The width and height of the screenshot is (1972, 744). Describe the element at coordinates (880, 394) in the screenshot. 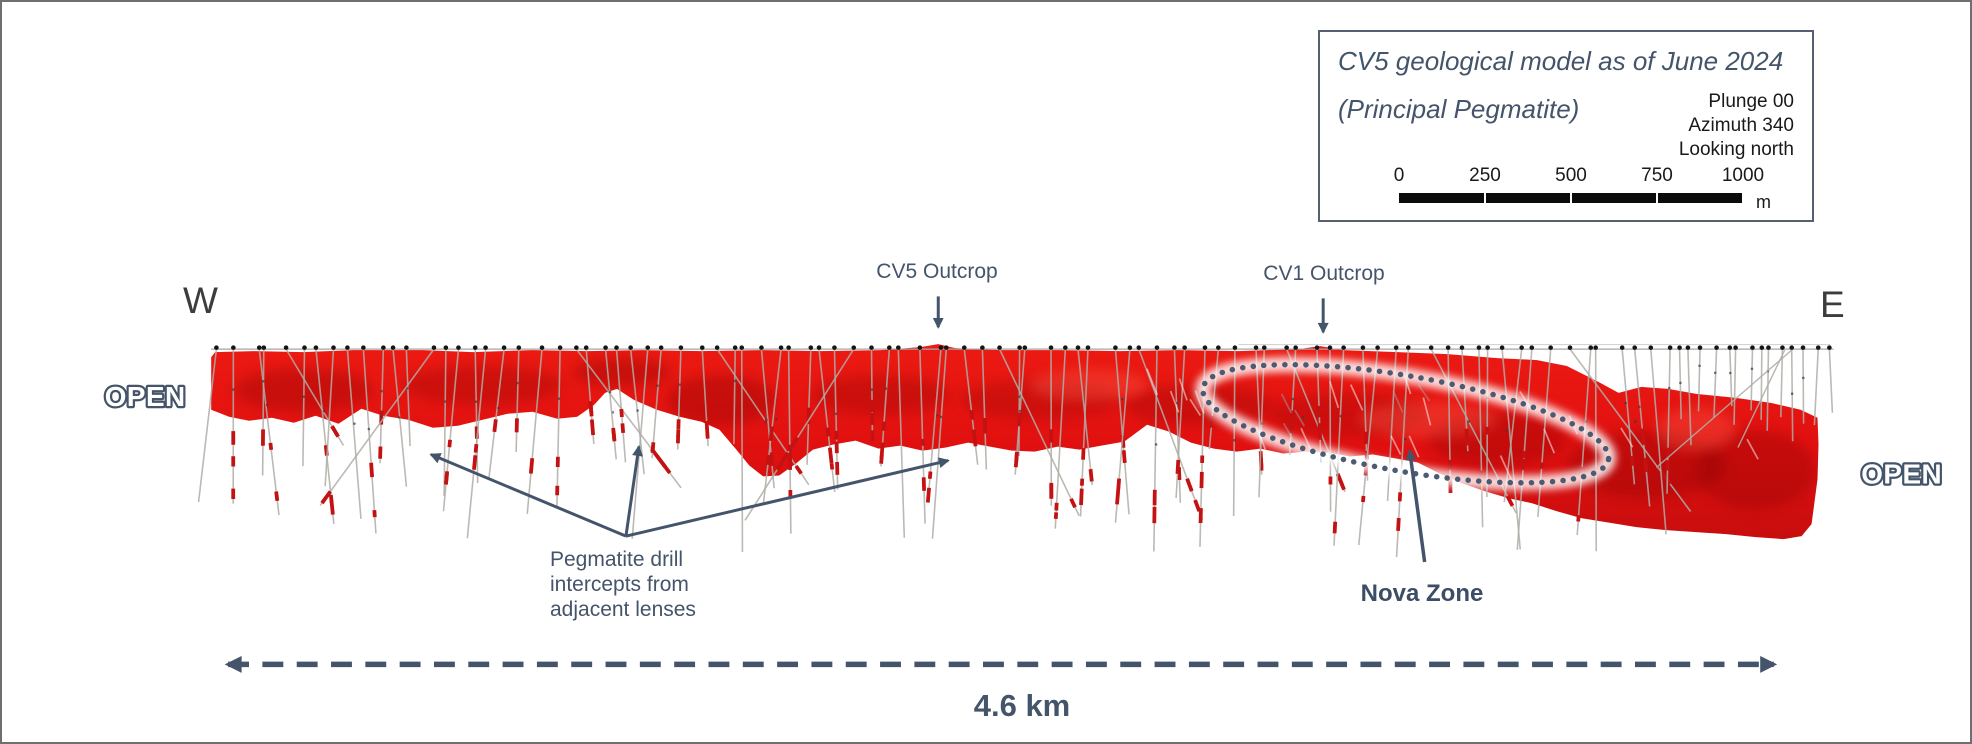

I see `shade-dark` at that location.